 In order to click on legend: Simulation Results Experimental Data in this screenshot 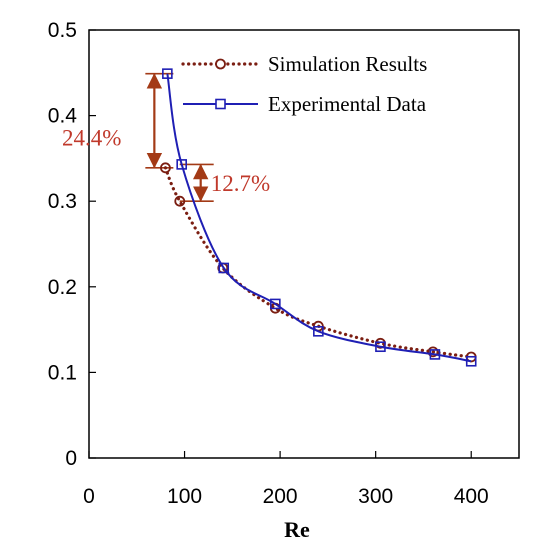, I will do `click(304, 84)`.